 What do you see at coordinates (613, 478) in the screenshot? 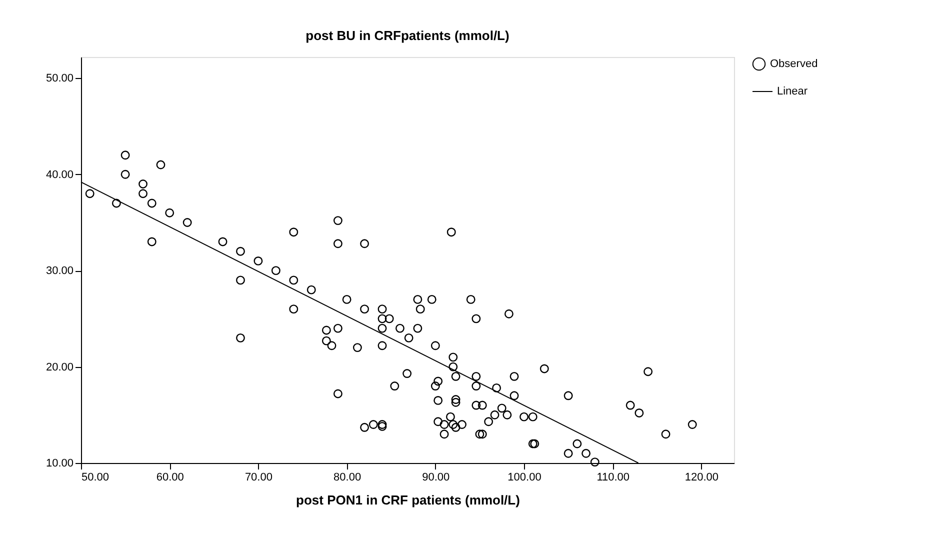
I see `x-tick-label: 110.00` at bounding box center [613, 478].